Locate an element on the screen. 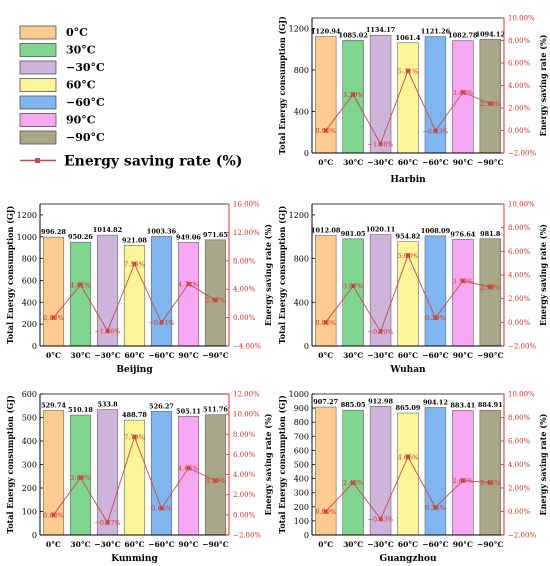 The height and width of the screenshot is (566, 550). bar-value-label: 921.08 is located at coordinates (134, 240).